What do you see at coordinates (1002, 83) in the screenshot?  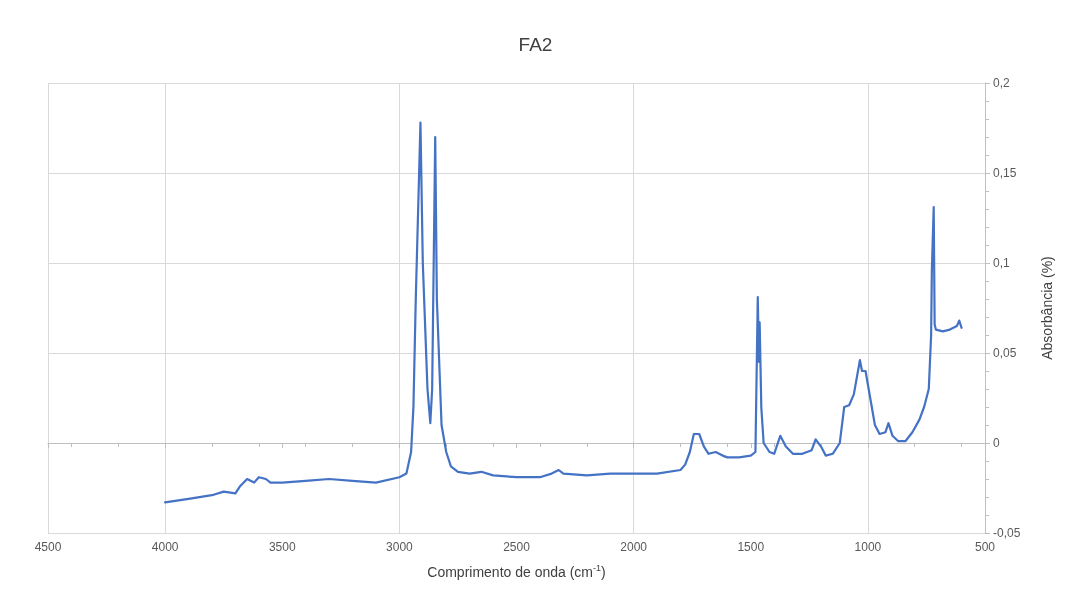 I see `y-tick-label: 0,2` at bounding box center [1002, 83].